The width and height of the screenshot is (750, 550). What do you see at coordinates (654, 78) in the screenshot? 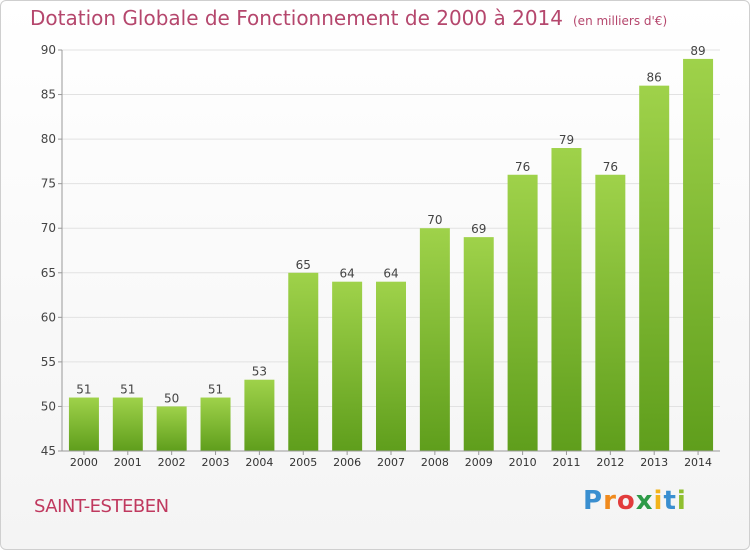
I see `data-label: 86` at bounding box center [654, 78].